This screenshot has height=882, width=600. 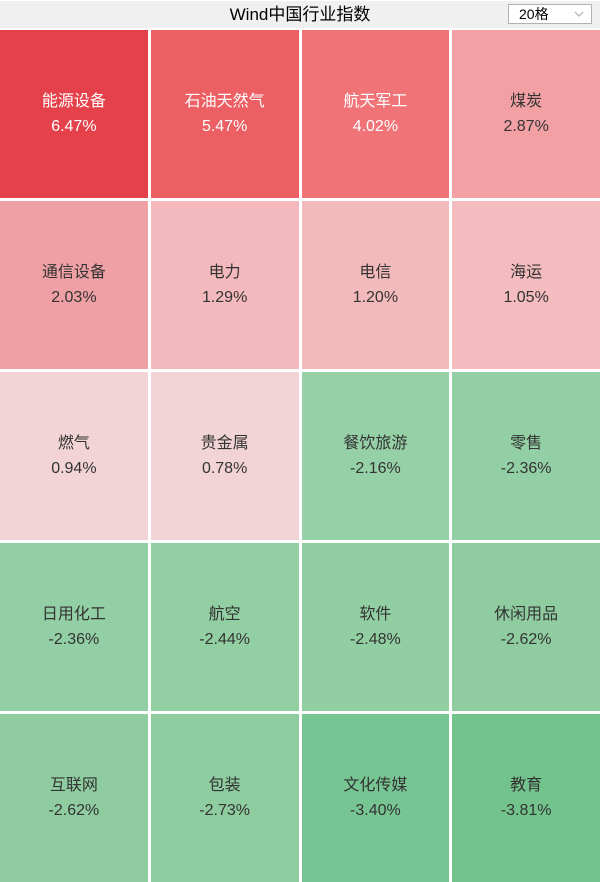 What do you see at coordinates (526, 456) in the screenshot?
I see `heatmap-cell: 零售 -2.36%` at bounding box center [526, 456].